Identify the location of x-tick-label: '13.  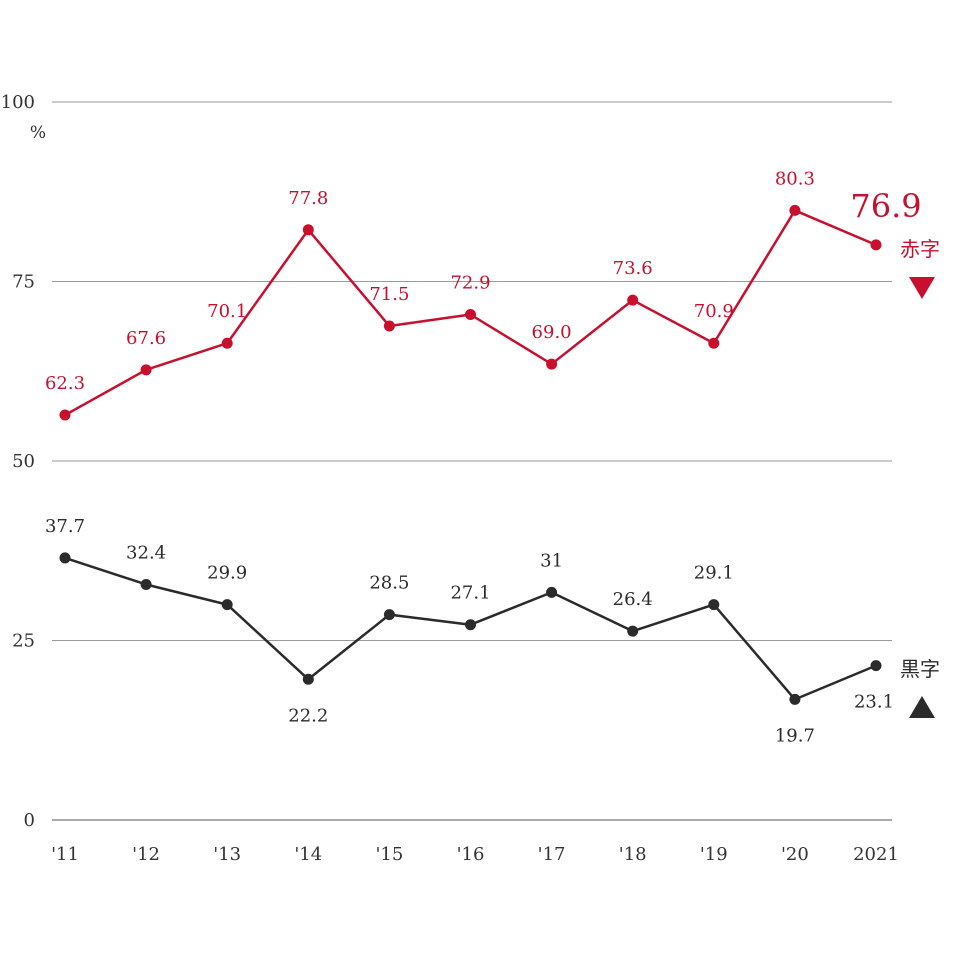
(227, 854).